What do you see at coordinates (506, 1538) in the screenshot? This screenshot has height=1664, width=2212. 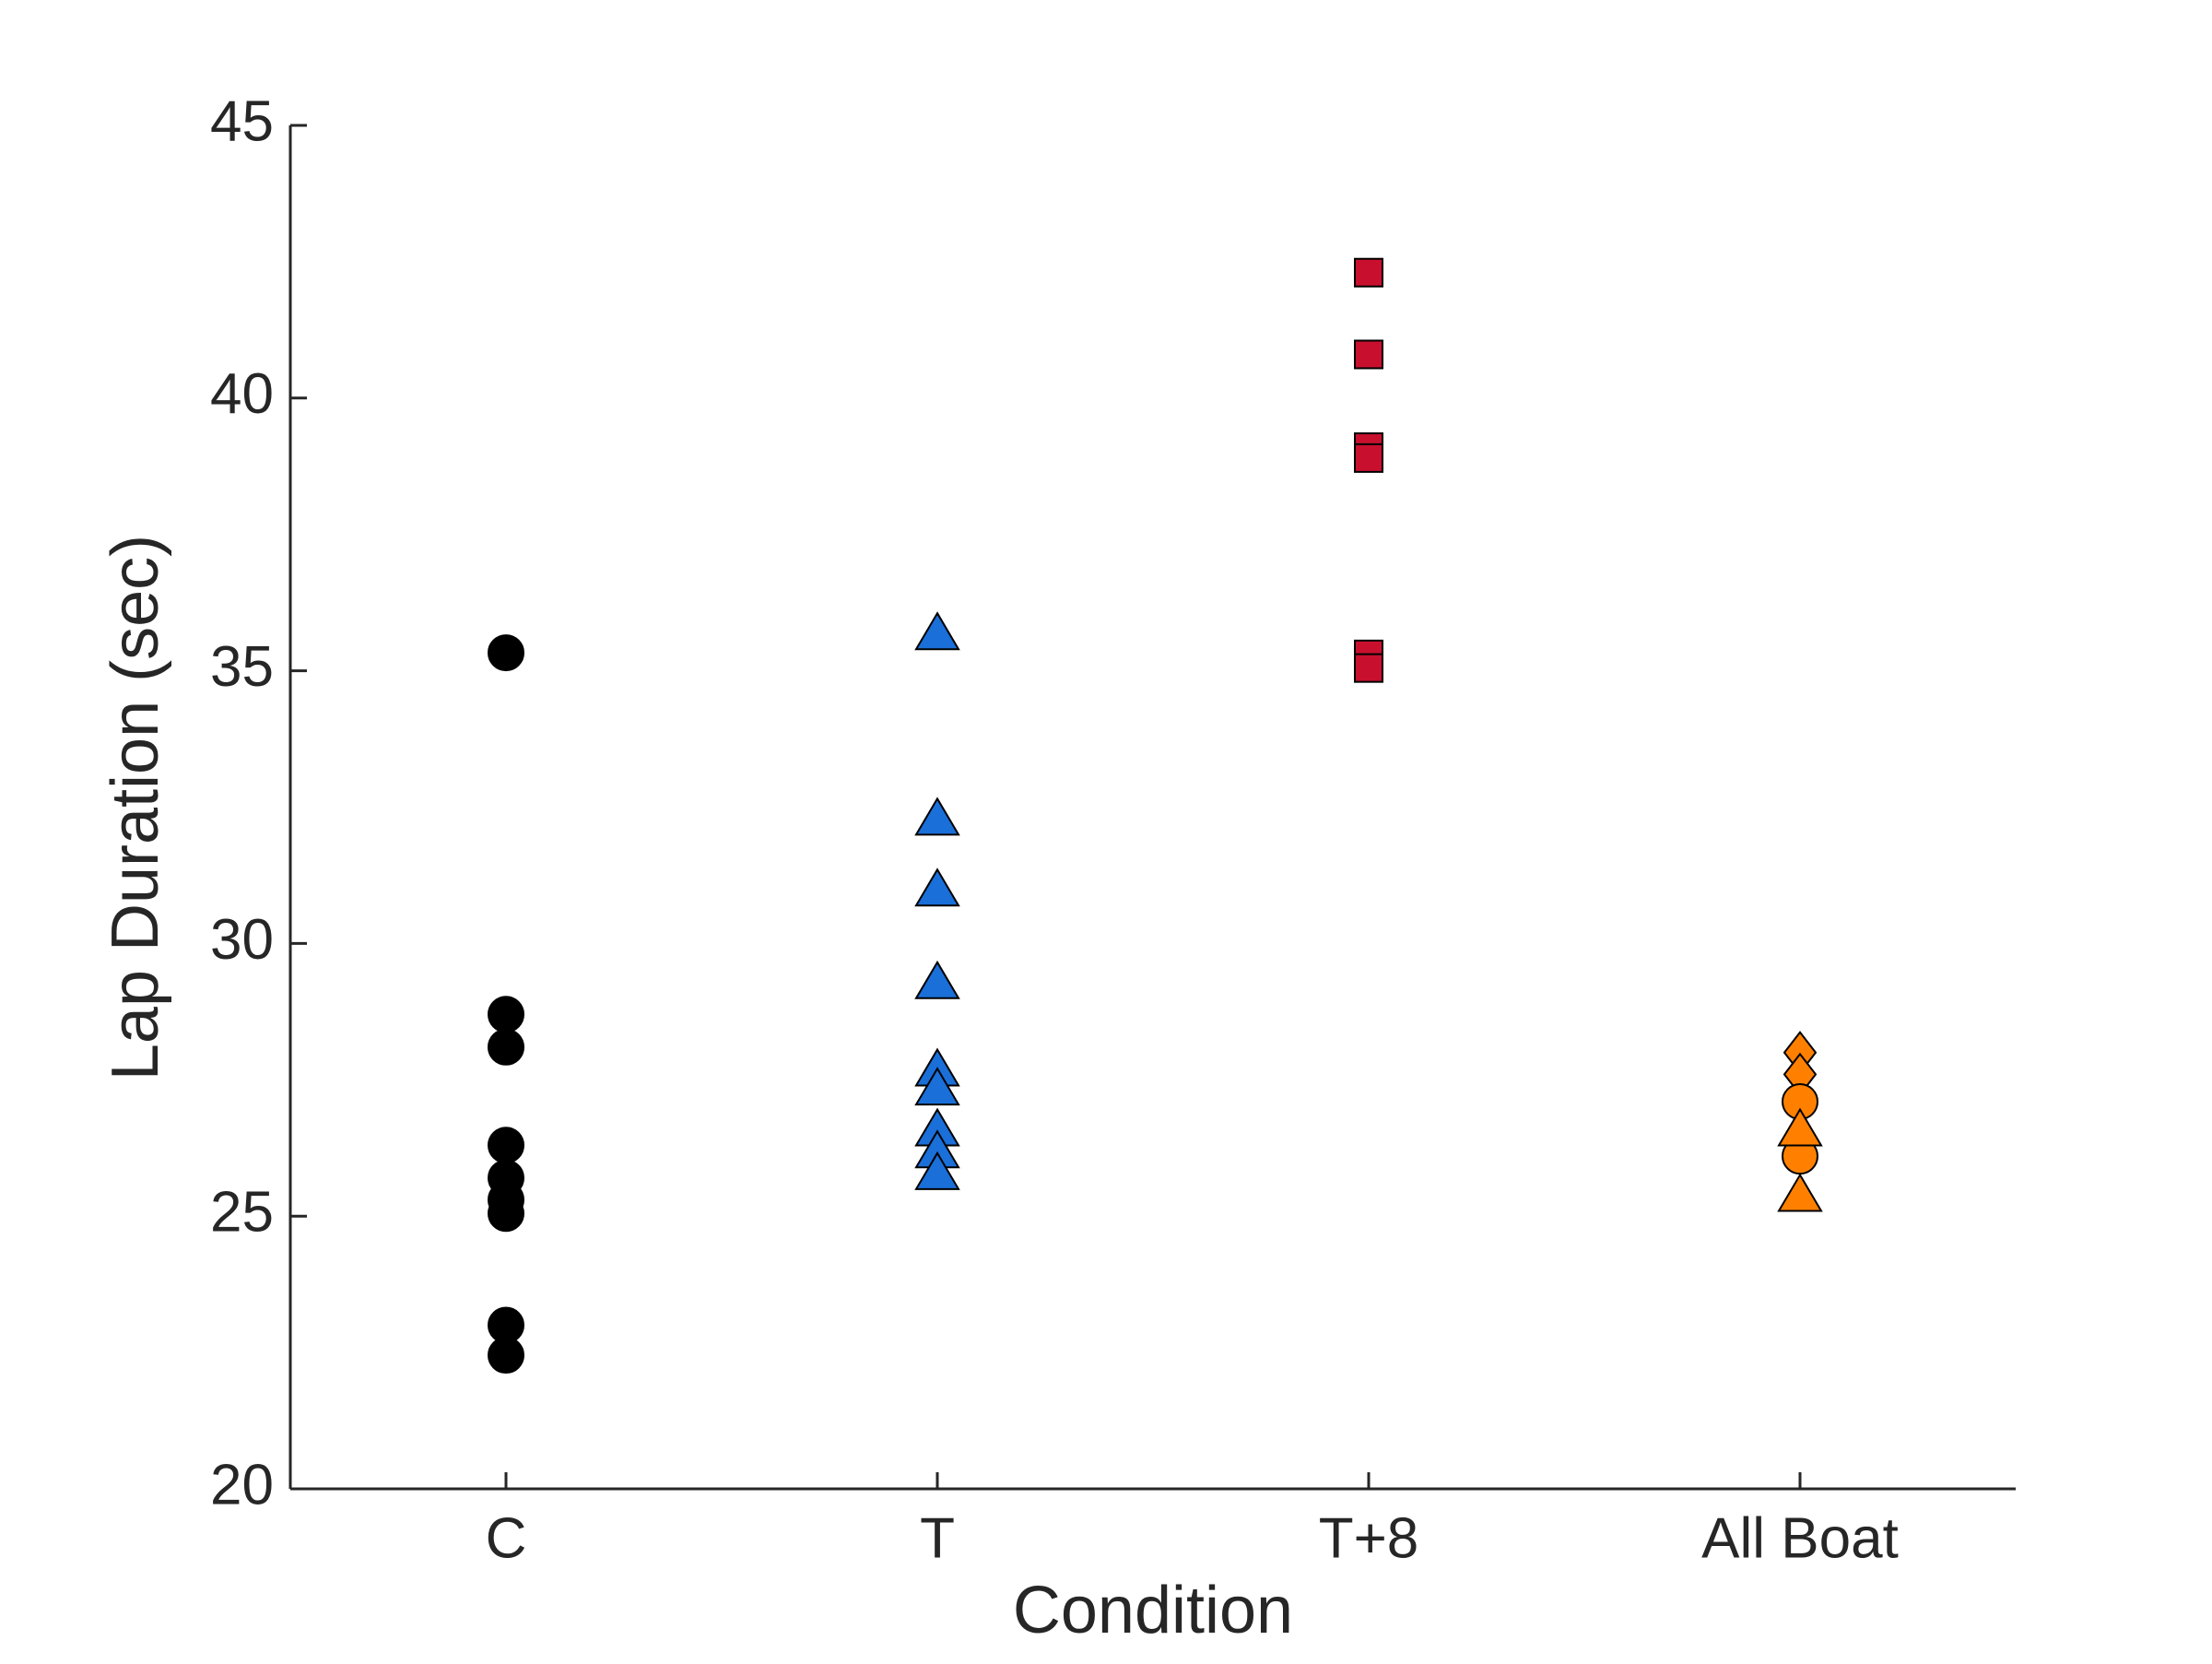 I see `x-tick-label: C` at bounding box center [506, 1538].